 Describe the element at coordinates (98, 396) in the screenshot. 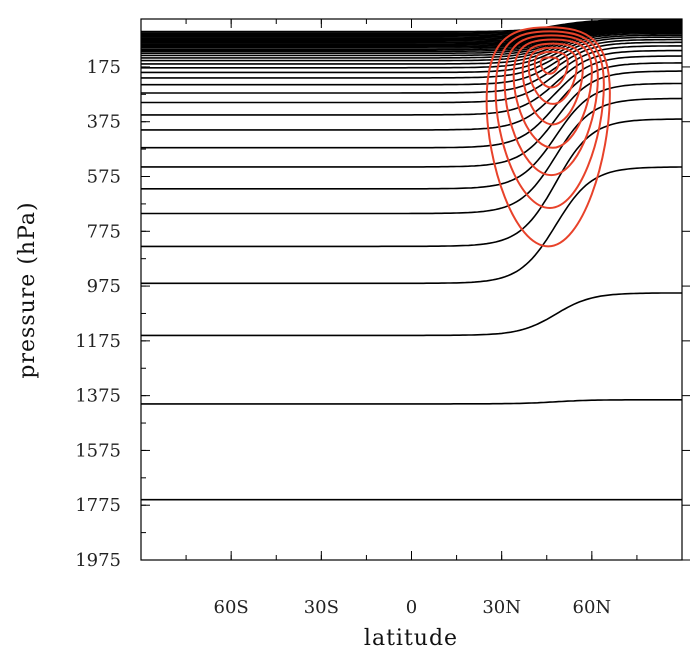

I see `y-tick-label: 1375` at that location.